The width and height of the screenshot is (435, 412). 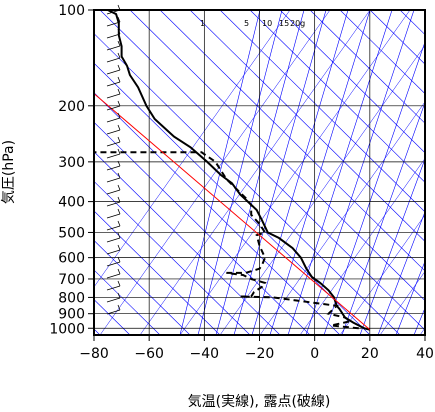 What do you see at coordinates (67, 329) in the screenshot?
I see `y-tick-label: 1000` at bounding box center [67, 329].